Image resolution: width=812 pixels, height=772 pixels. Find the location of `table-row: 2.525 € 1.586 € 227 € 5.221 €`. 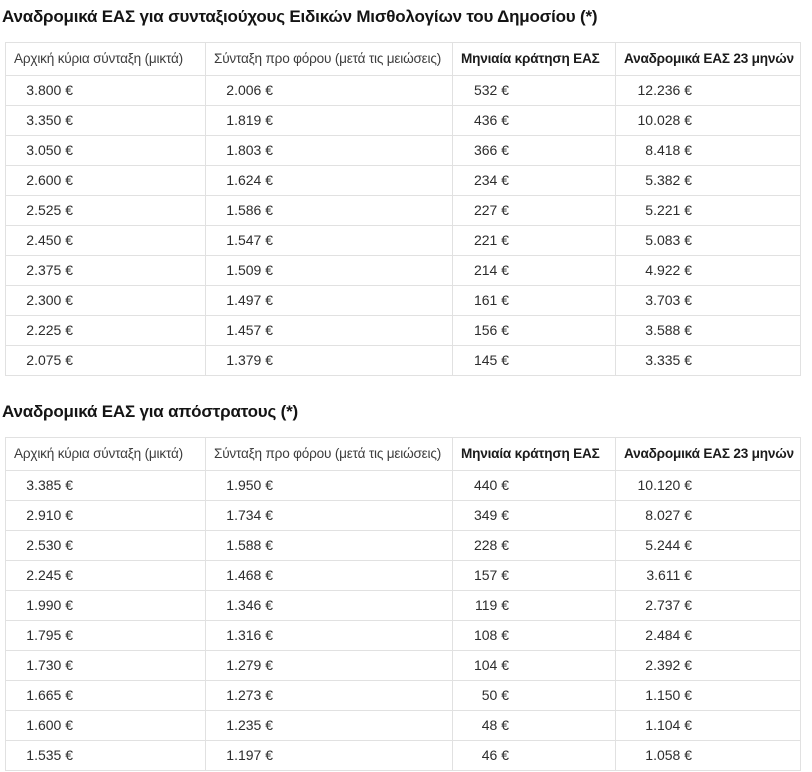

table-row: 2.525 € 1.586 € 227 € 5.221 € is located at coordinates (403, 210).